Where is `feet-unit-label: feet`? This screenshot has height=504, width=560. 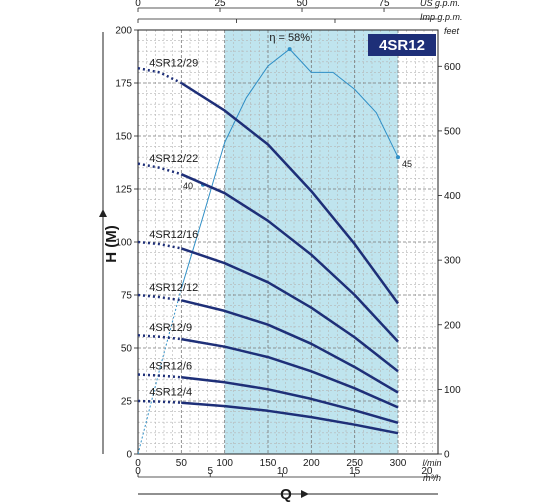
feet-unit-label: feet is located at coordinates (452, 31).